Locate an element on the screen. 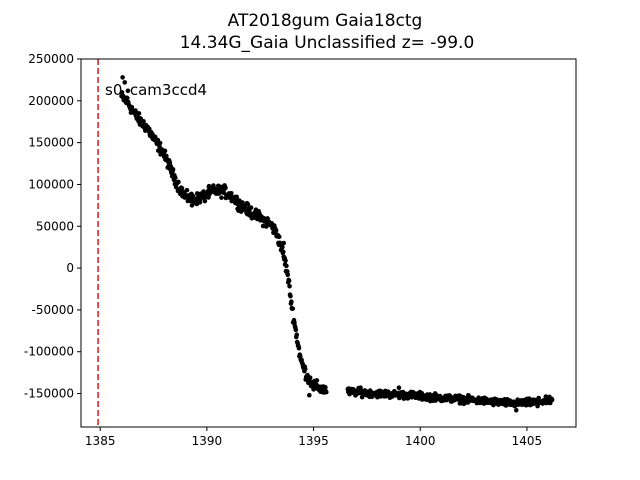 The image size is (640, 480). y-tick-label-6: -50000 is located at coordinates (52, 310).